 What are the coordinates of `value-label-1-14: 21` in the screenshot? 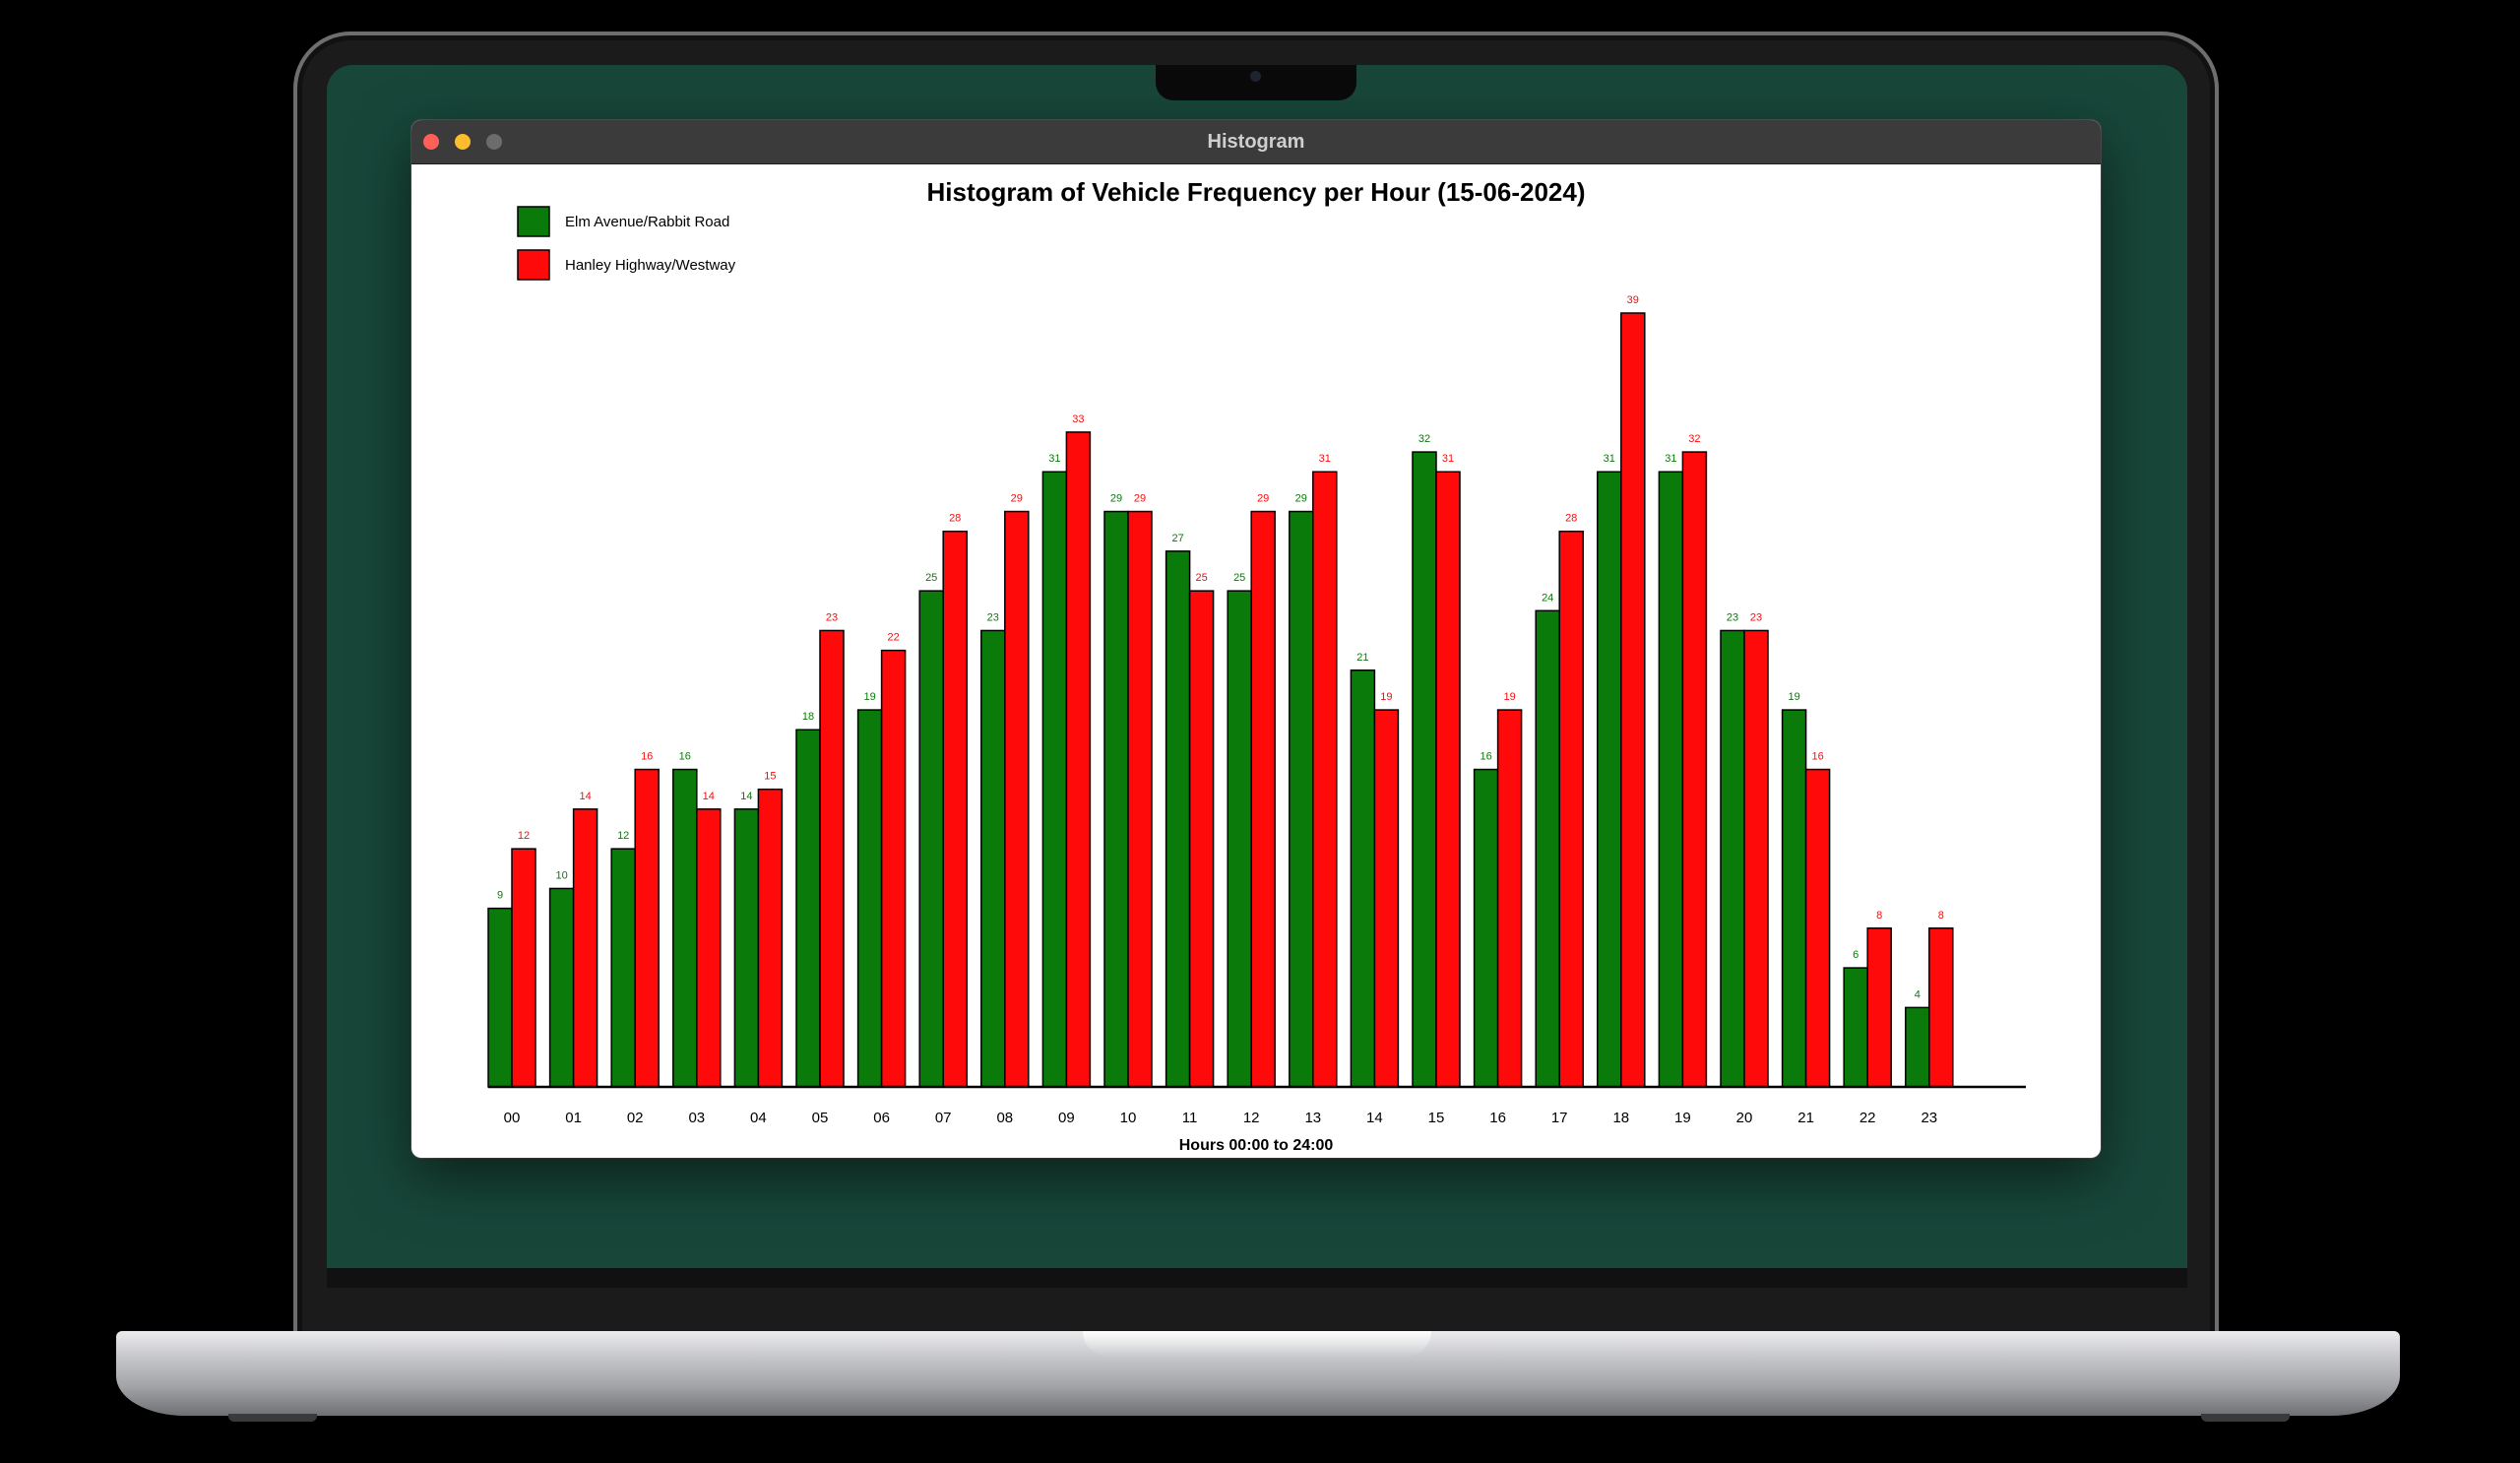 It's located at (1362, 658).